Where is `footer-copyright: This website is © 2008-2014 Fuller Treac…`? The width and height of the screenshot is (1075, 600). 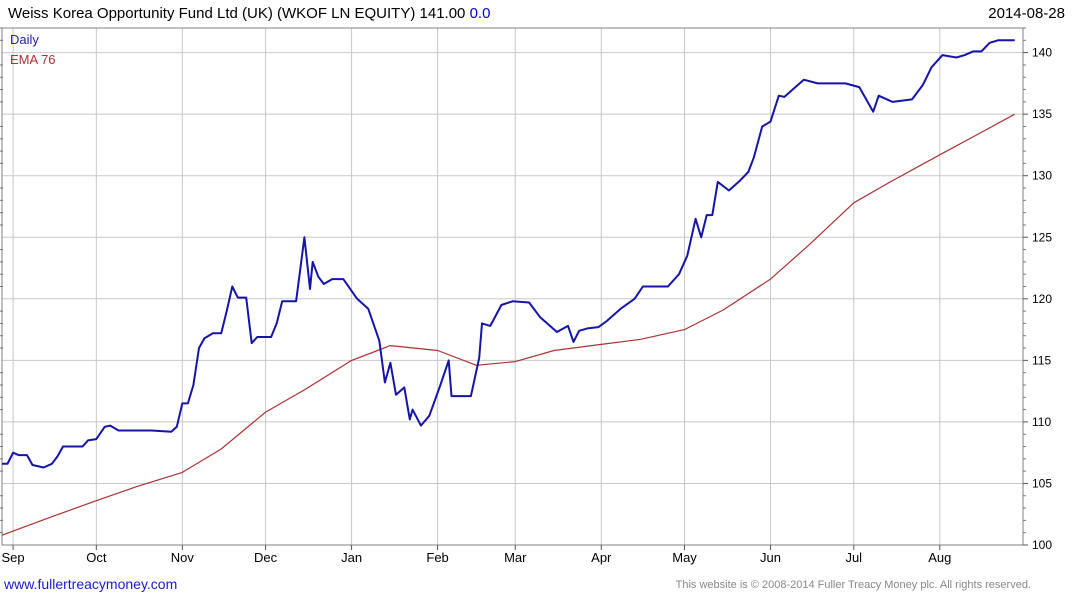
footer-copyright: This website is © 2008-2014 Fuller Treac… is located at coordinates (853, 585).